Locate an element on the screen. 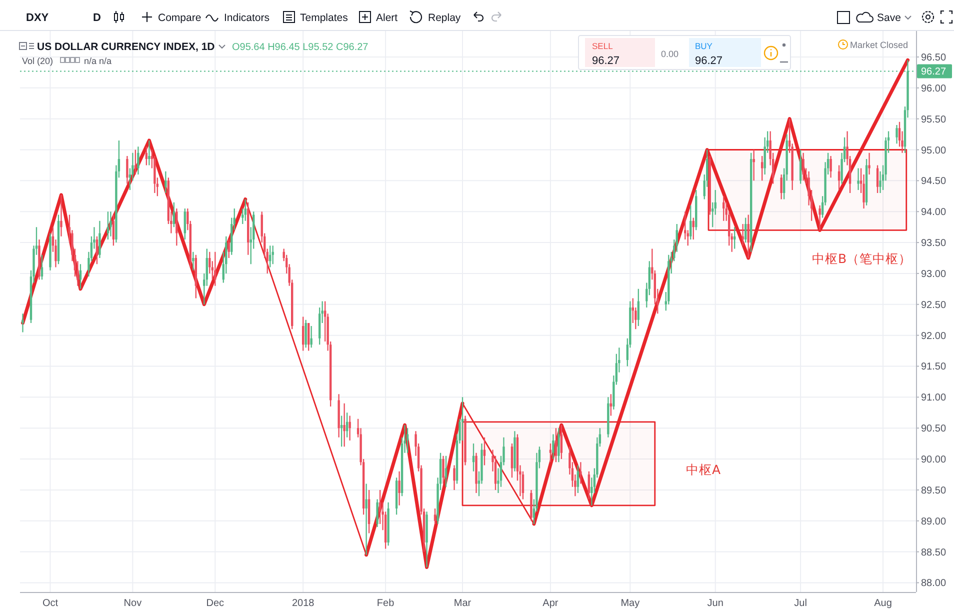 The image size is (954, 614). y-tick-label: 92.00 is located at coordinates (933, 336).